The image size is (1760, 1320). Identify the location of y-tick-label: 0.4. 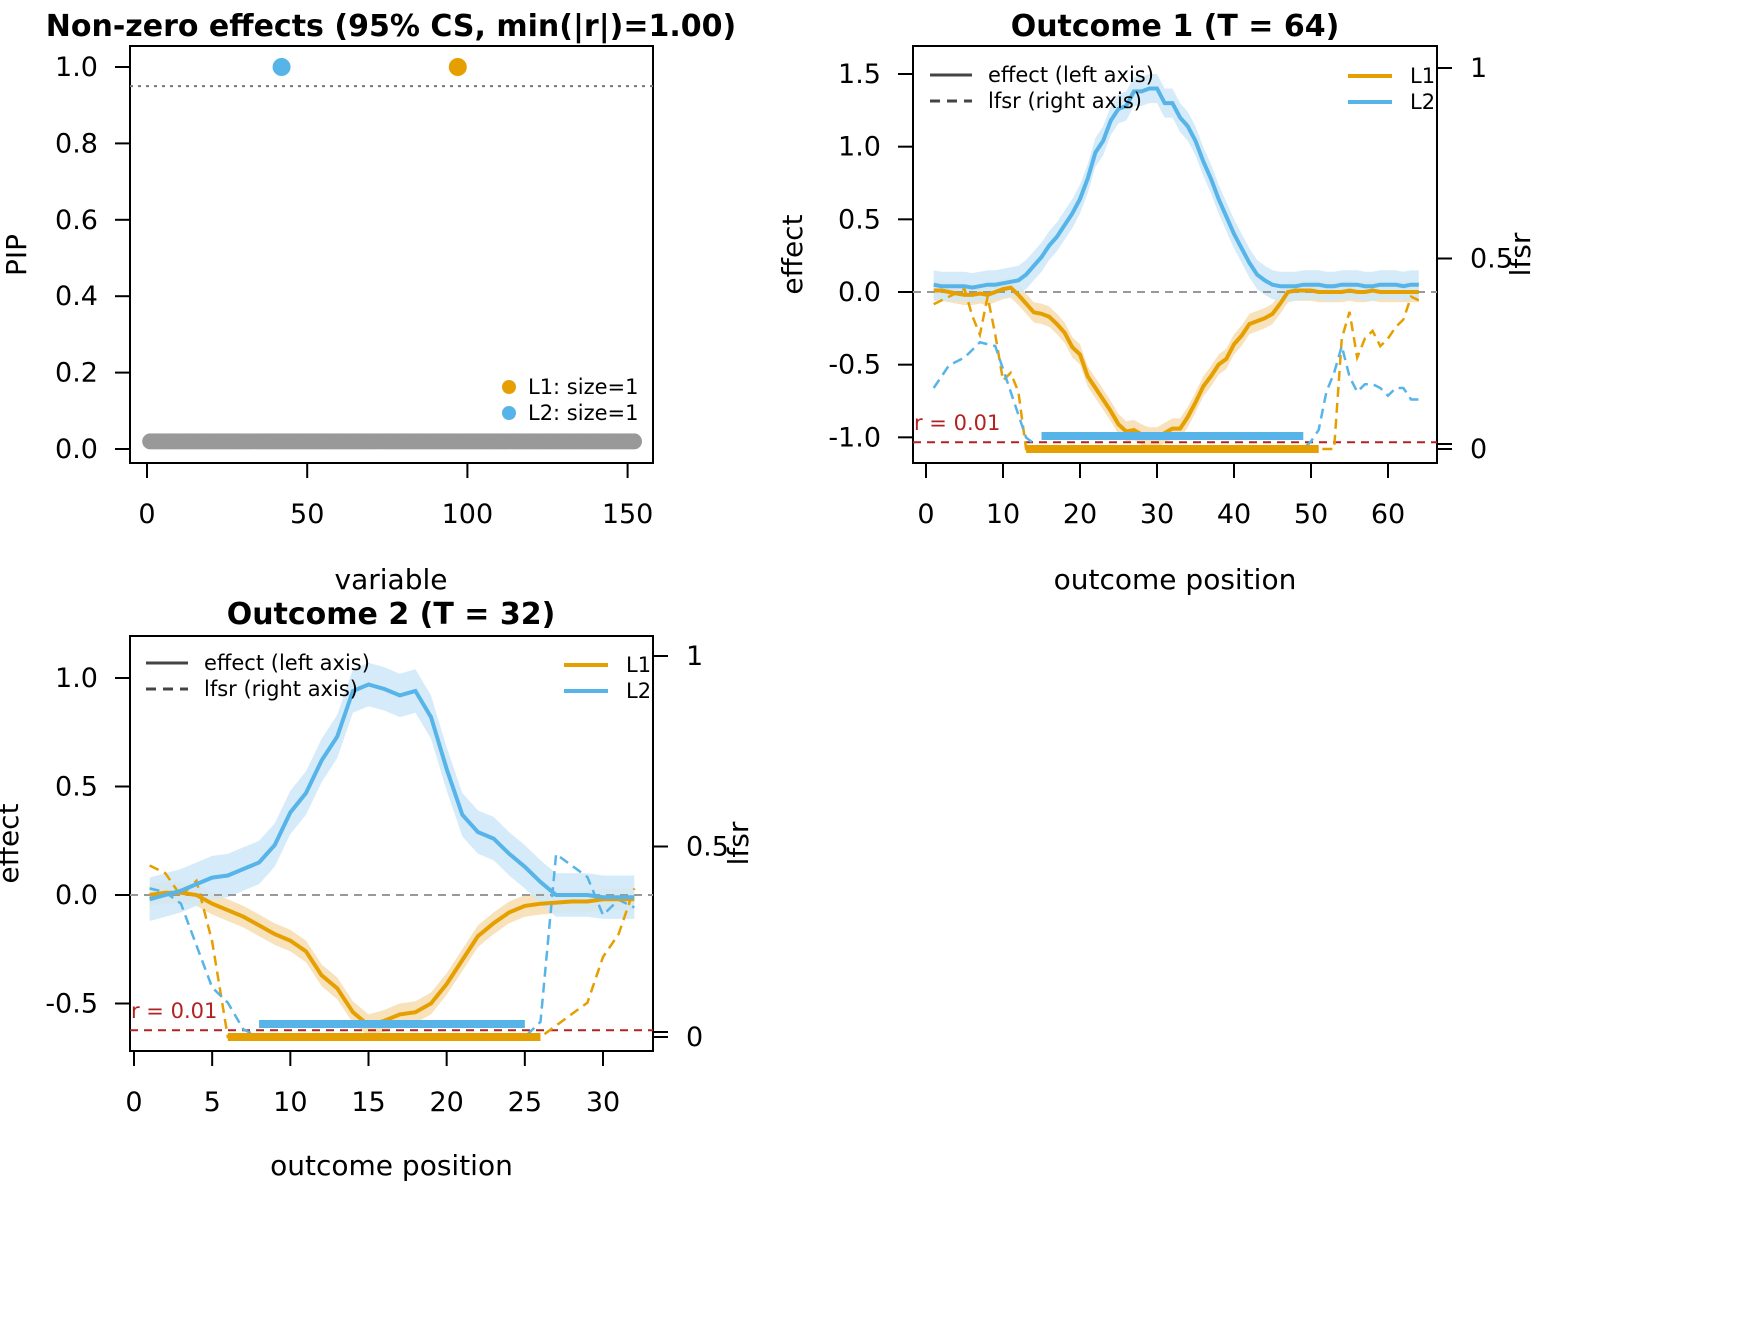
(76, 296).